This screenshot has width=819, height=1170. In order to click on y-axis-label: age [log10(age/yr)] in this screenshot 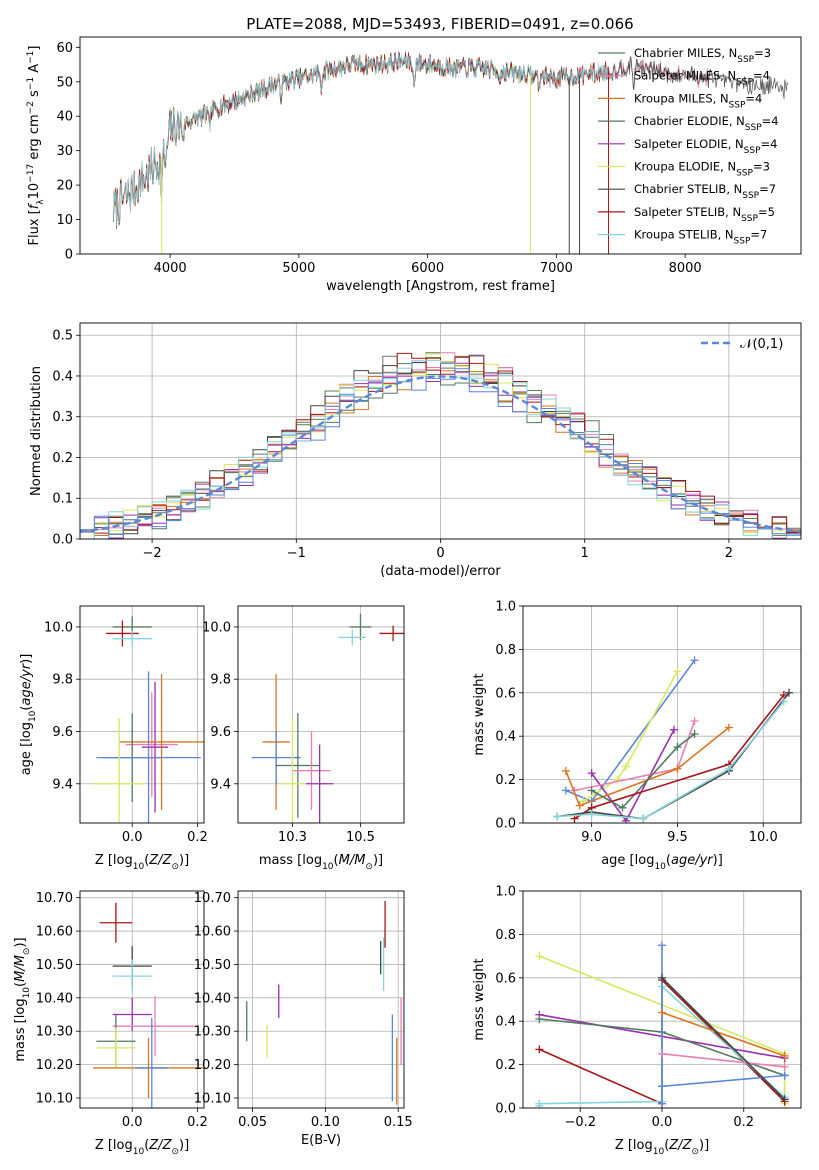, I will do `click(28, 715)`.